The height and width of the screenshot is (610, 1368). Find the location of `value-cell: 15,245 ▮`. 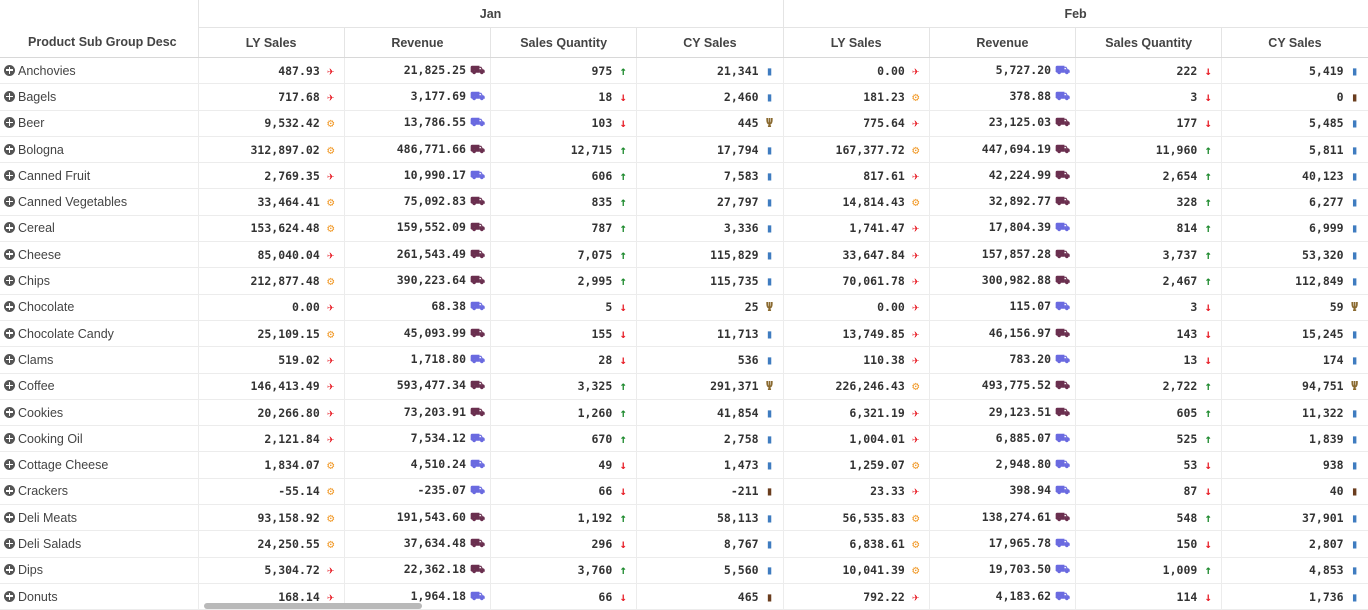

value-cell: 15,245 ▮ is located at coordinates (1294, 334).